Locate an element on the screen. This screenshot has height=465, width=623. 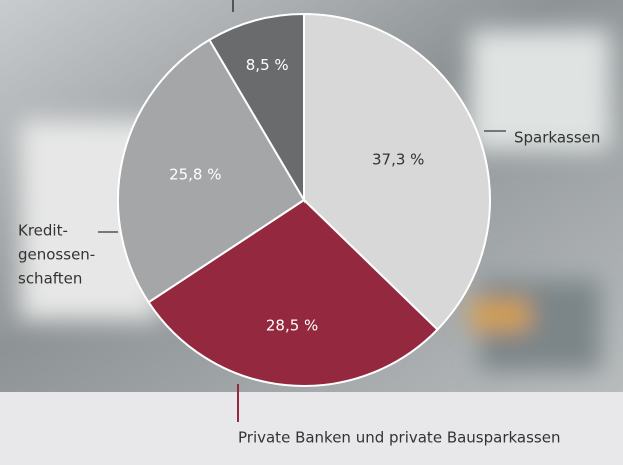
category-label: schaften is located at coordinates (50, 279).